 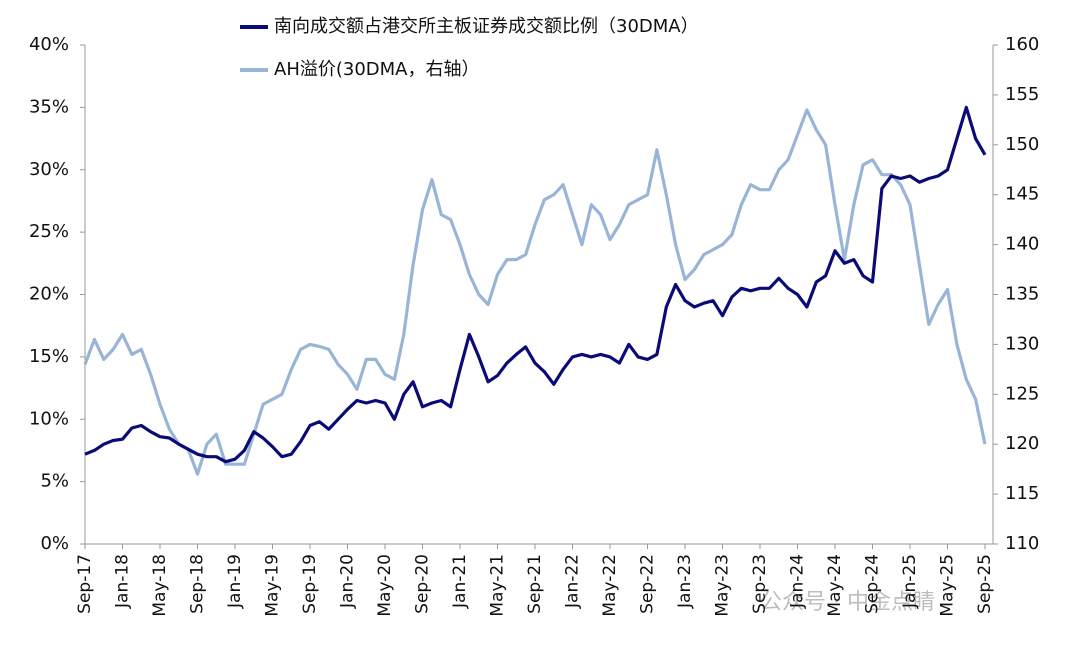 What do you see at coordinates (798, 581) in the screenshot?
I see `x-tick-label: Jan-24` at bounding box center [798, 581].